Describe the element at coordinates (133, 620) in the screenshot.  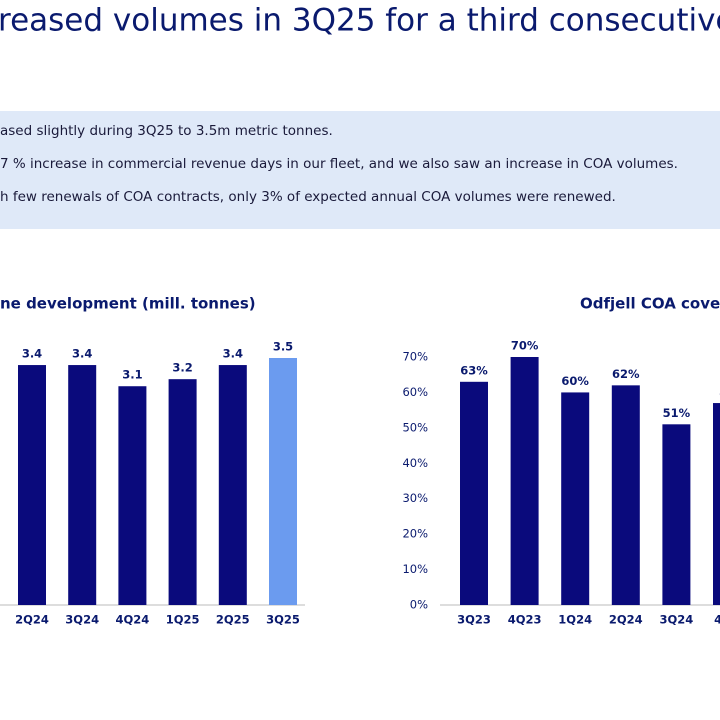
I see `x-tick-label: 4Q24` at that location.